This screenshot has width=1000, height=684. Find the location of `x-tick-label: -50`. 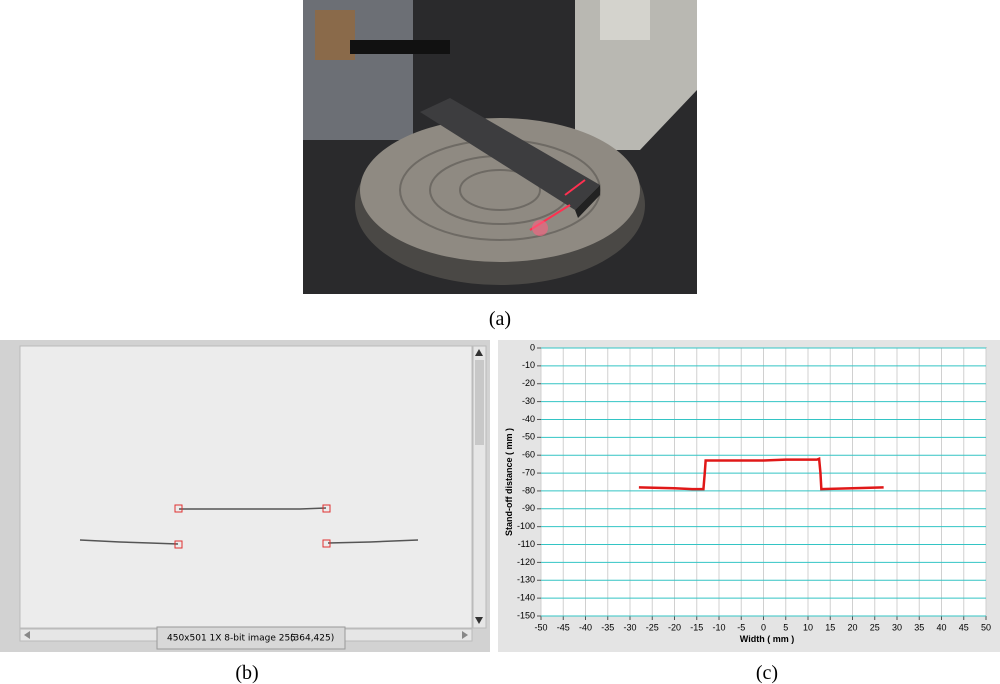

x-tick-label: -50 is located at coordinates (540, 627).